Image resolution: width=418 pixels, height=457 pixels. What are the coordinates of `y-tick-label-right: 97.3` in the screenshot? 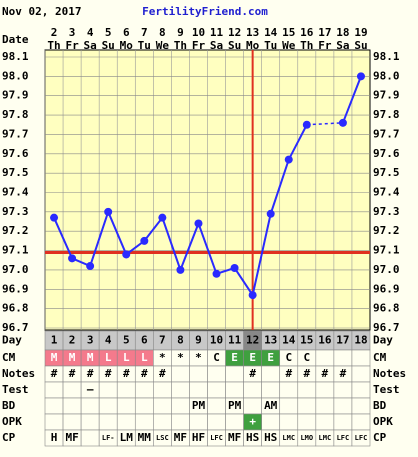 It's located at (386, 211).